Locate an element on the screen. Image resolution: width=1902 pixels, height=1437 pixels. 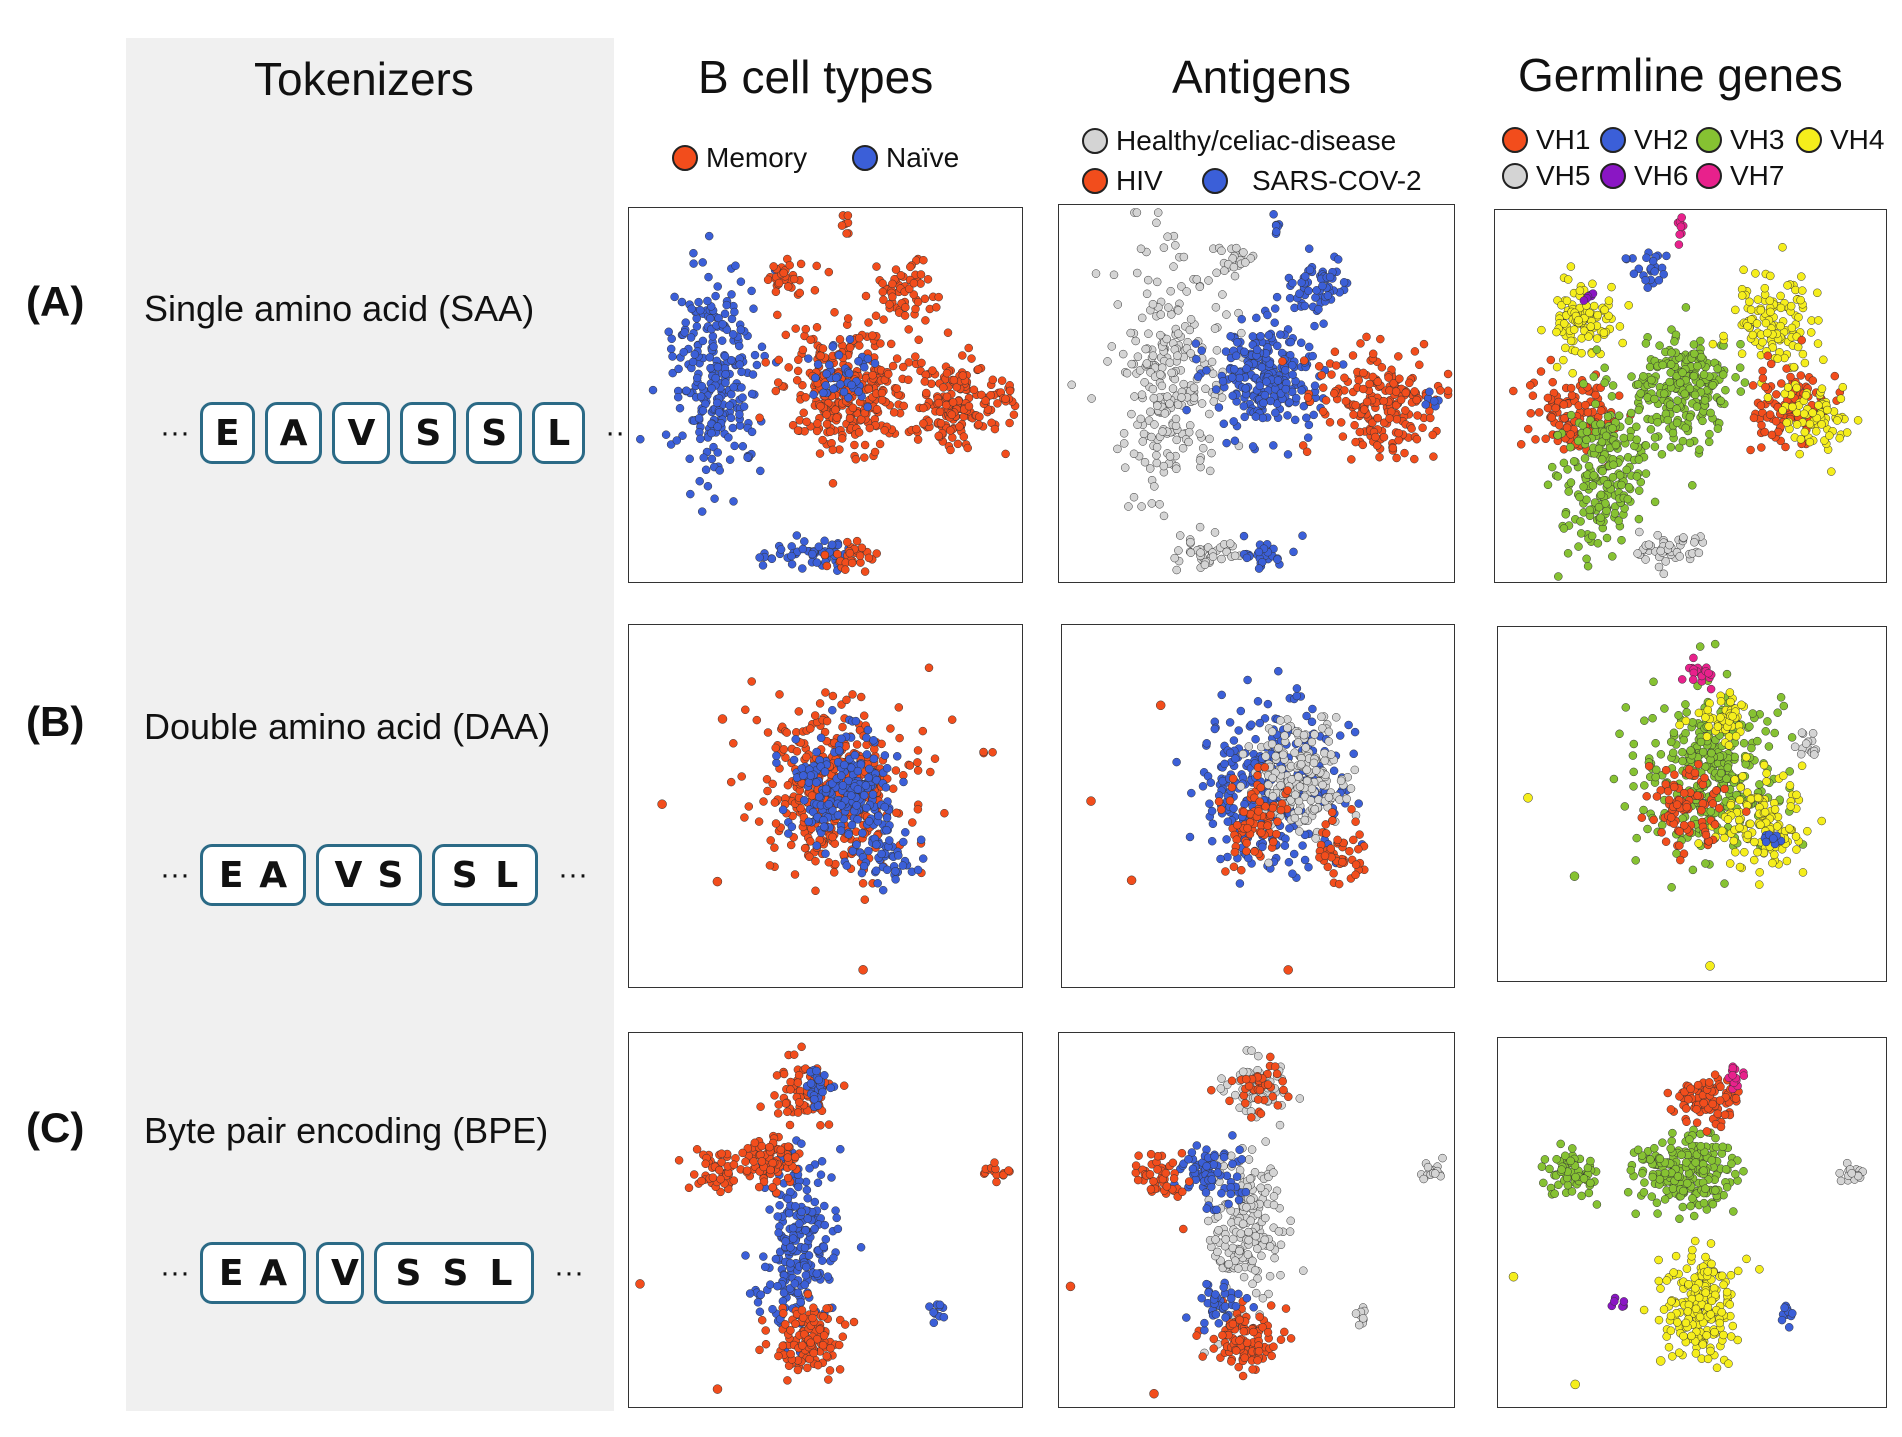
amino-acid: L is located at coordinates (559, 433).